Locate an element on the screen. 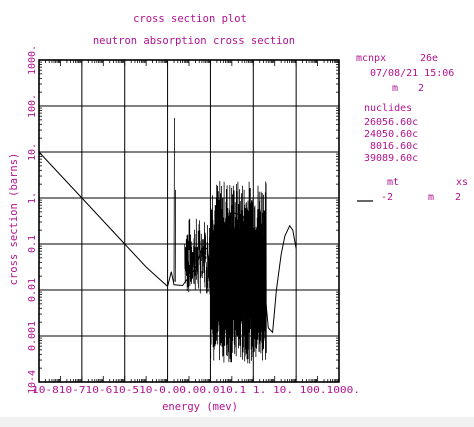 Image resolution: width=474 pixels, height=427 pixels. nuclide-item: 26056.60c is located at coordinates (391, 122).